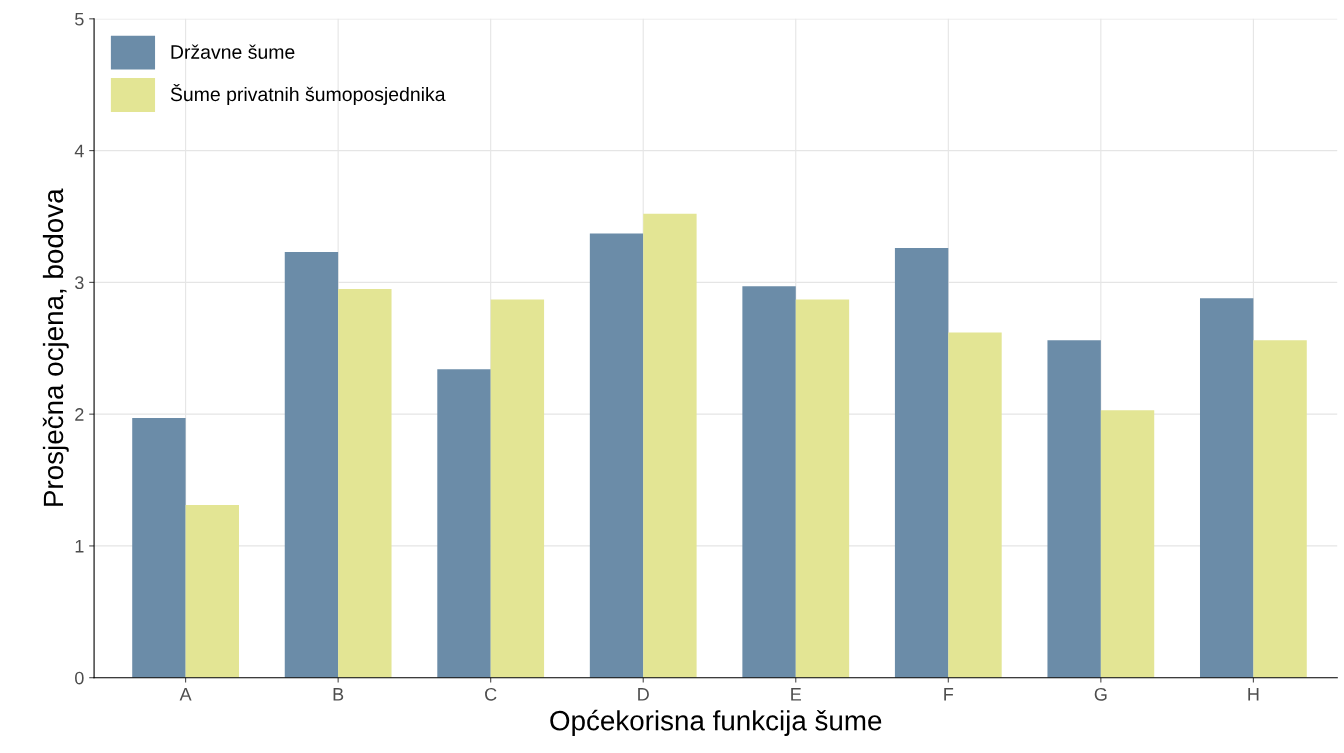 The width and height of the screenshot is (1344, 753). What do you see at coordinates (308, 94) in the screenshot?
I see `legend-label: Šume privatnih šumoposjednika` at bounding box center [308, 94].